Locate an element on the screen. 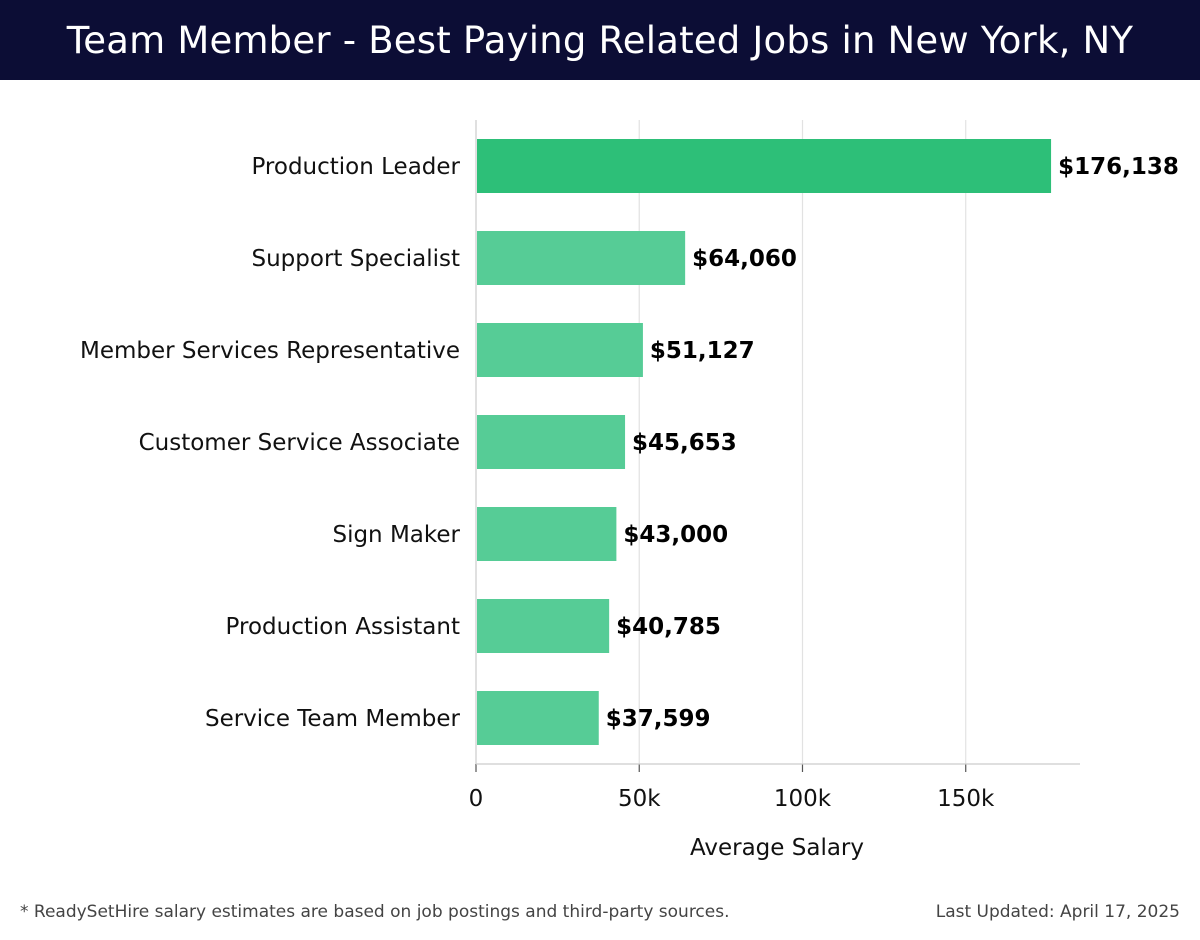  category-label: Production Leader is located at coordinates (355, 167).